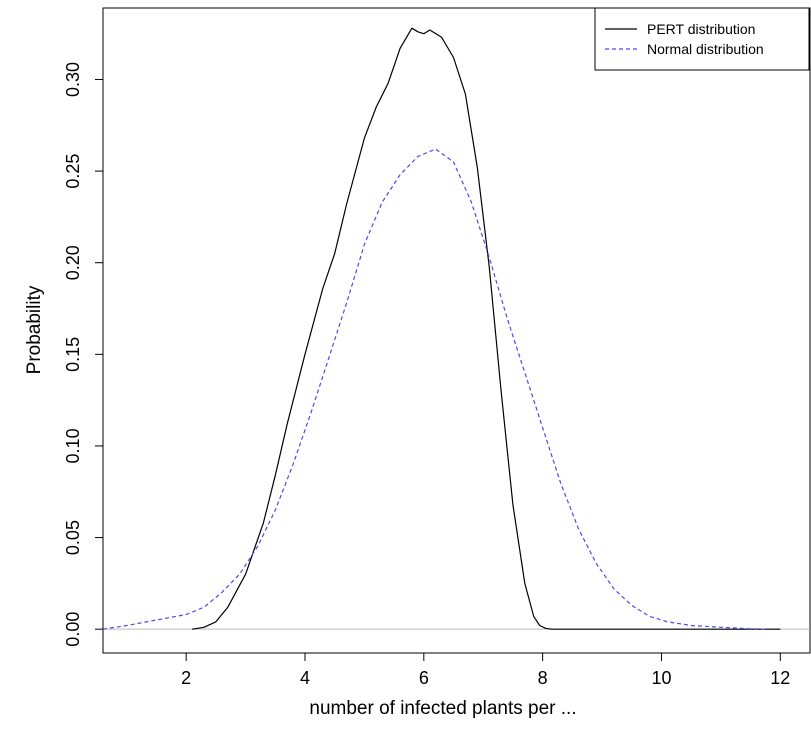 The image size is (811, 737). Describe the element at coordinates (543, 678) in the screenshot. I see `x-tick-label: 8` at that location.